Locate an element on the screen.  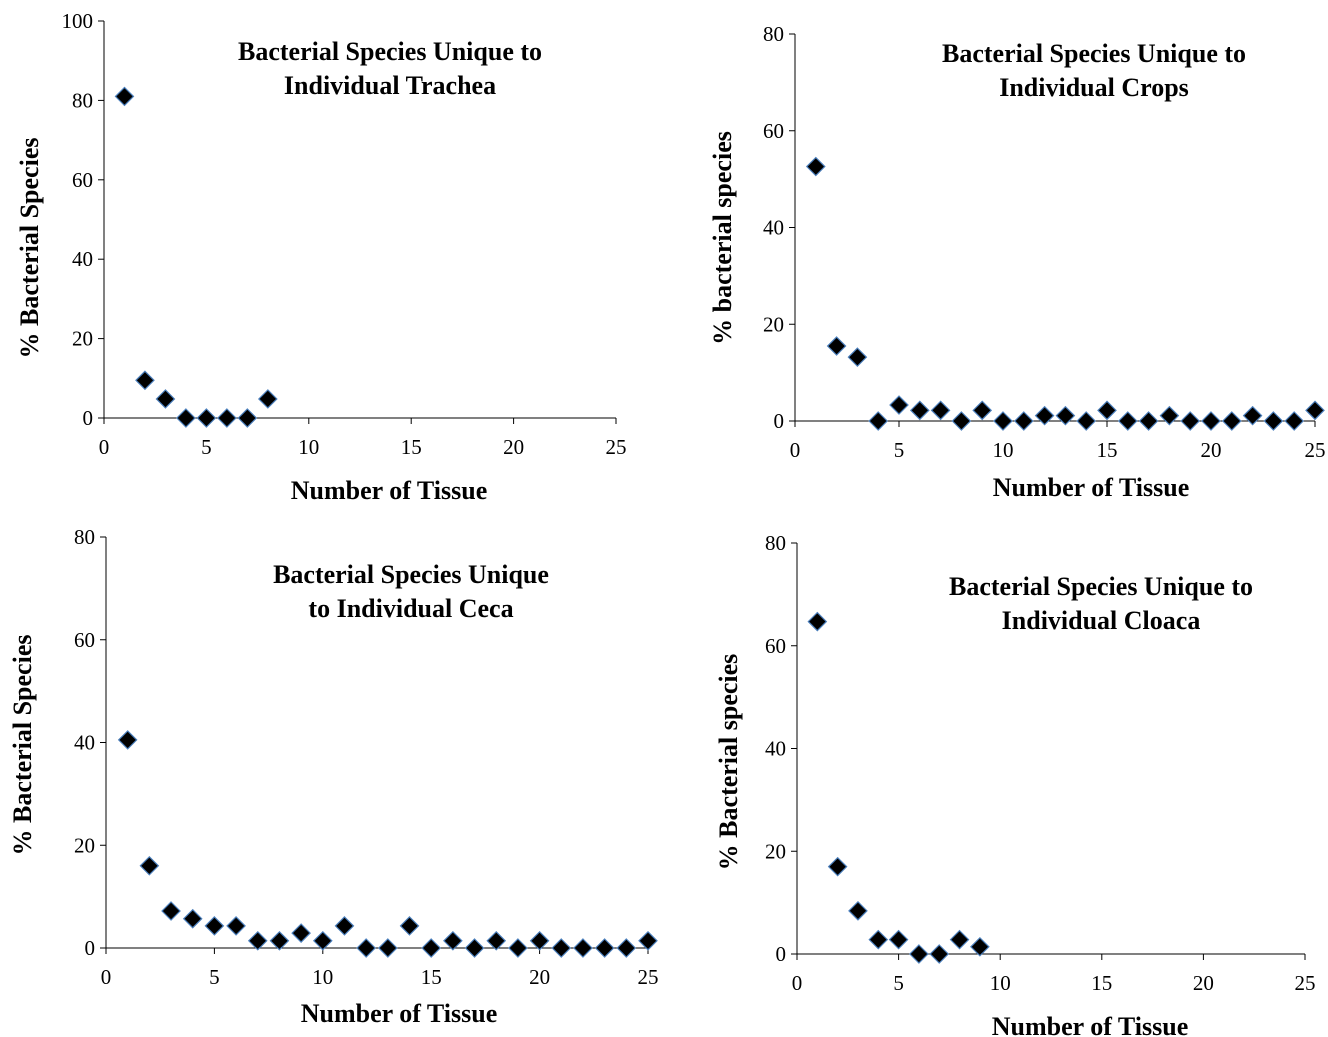
y-tick-label: 100 is located at coordinates (78, 21).